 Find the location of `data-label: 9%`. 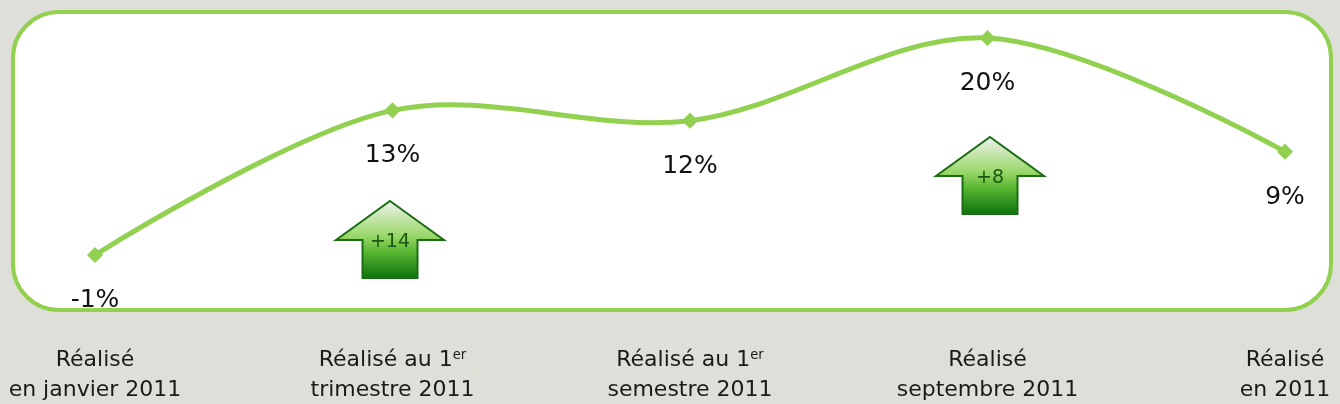

data-label: 9% is located at coordinates (1285, 195).